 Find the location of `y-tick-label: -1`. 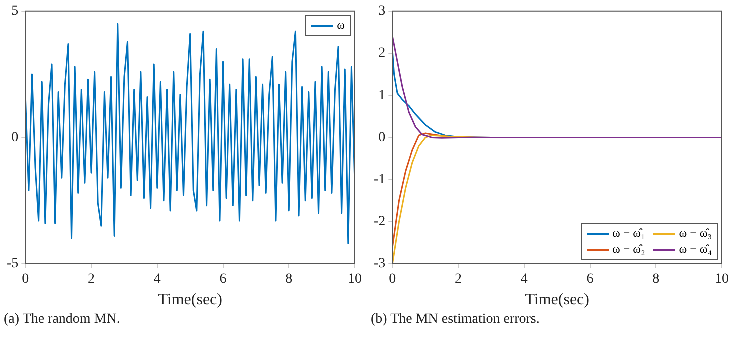

y-tick-label: -1 is located at coordinates (380, 180).